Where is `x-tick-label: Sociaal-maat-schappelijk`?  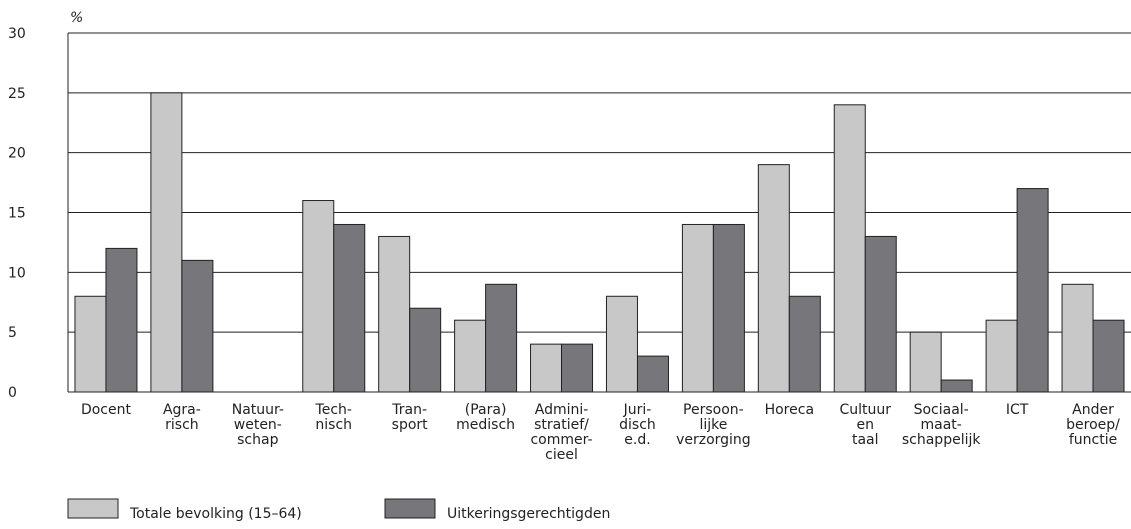 x-tick-label: Sociaal-maat-schappelijk is located at coordinates (941, 425).